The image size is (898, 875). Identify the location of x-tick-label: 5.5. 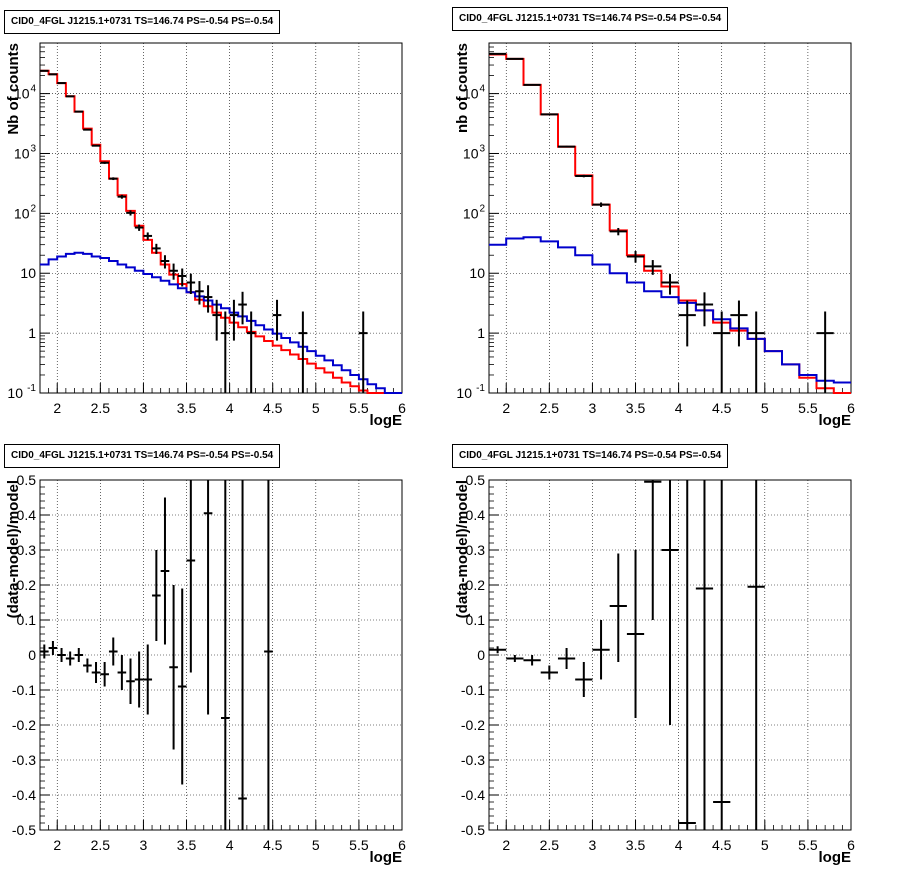
(808, 845).